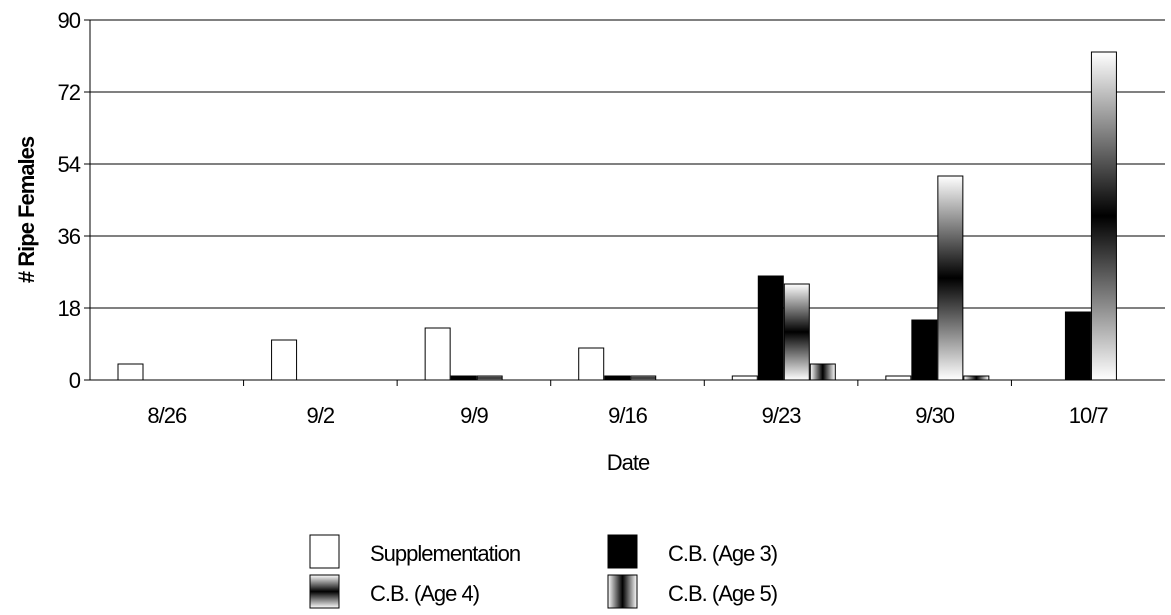 The height and width of the screenshot is (615, 1171). What do you see at coordinates (628, 462) in the screenshot?
I see `x-axis-title: Date` at bounding box center [628, 462].